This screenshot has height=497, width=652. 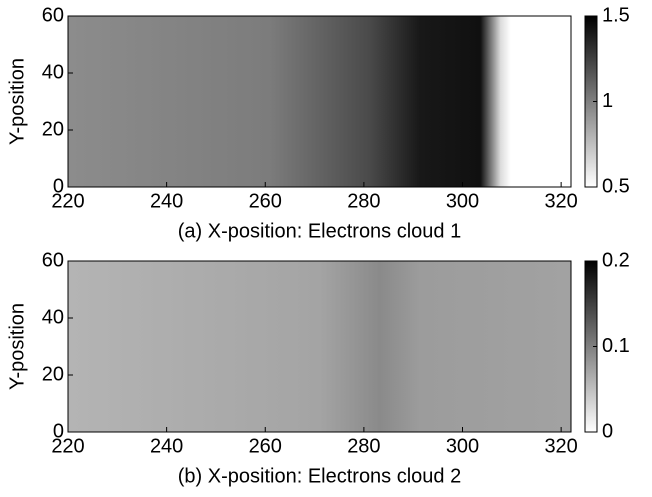 What do you see at coordinates (607, 431) in the screenshot?
I see `colorbar-tick-label: 0` at bounding box center [607, 431].